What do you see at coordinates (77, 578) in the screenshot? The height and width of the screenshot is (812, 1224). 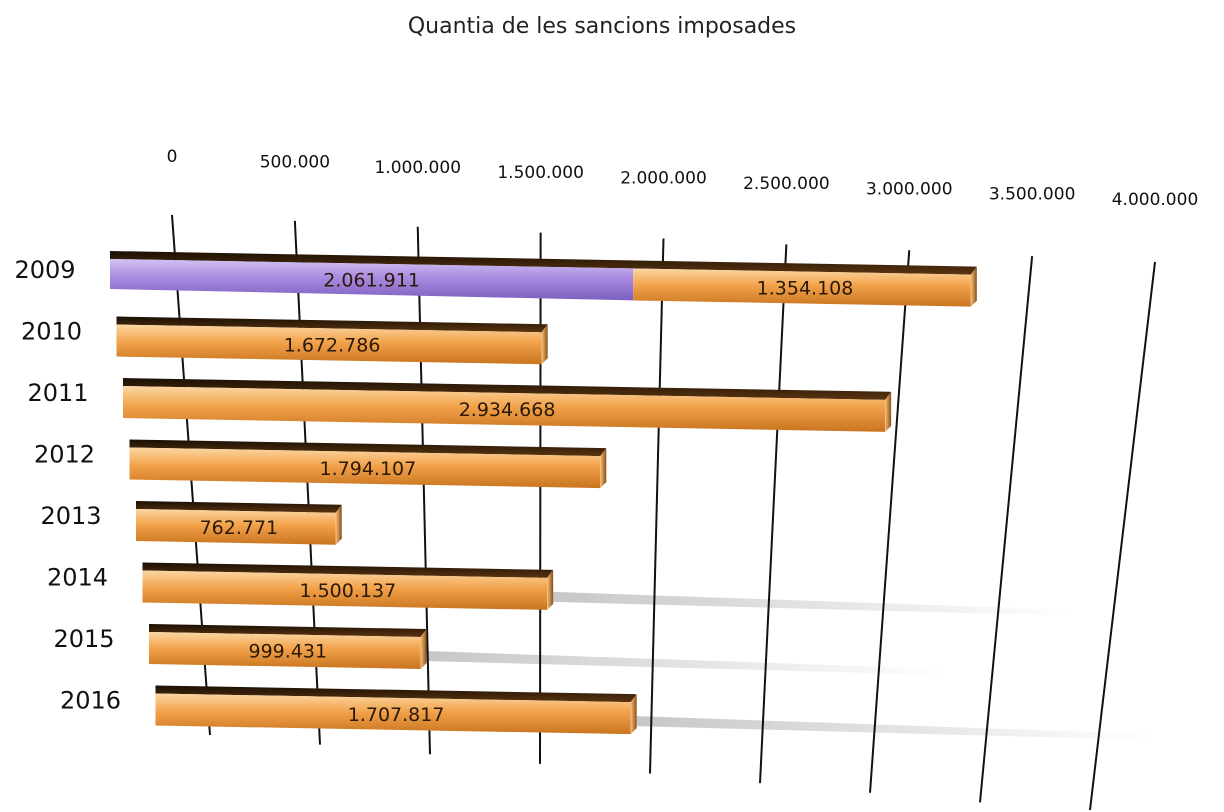 I see `category-label: 2014` at bounding box center [77, 578].